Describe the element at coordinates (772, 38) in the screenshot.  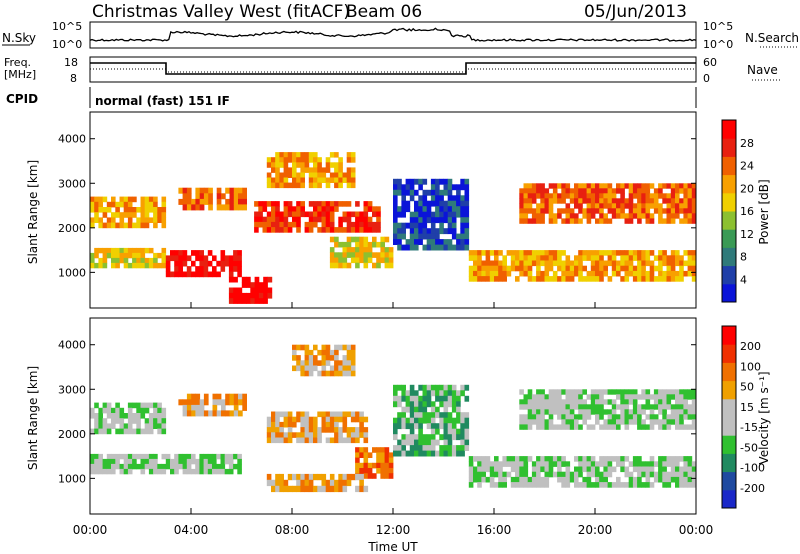
I see `nsearch-label: N.Search` at that location.